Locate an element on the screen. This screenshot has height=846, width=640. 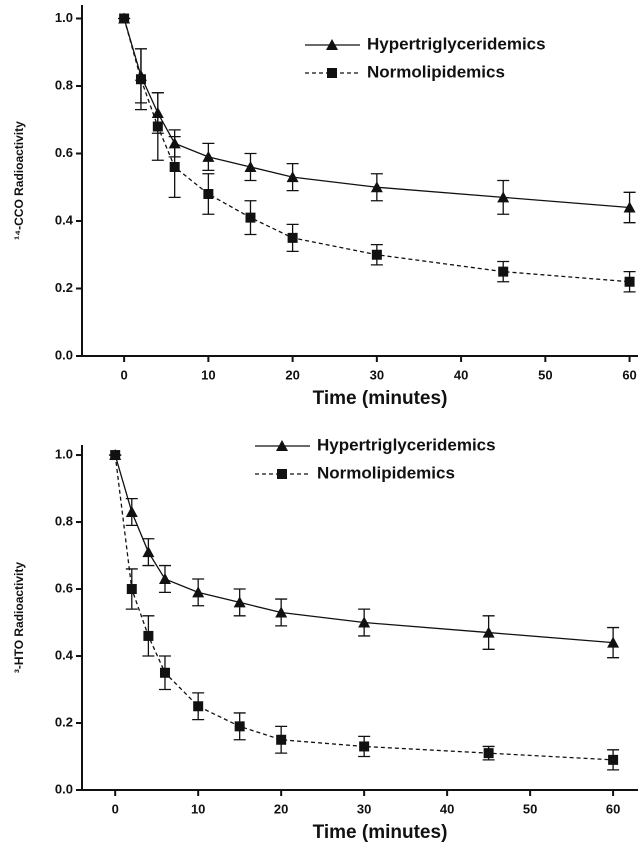
y-axis-label: ³-HTO Radioactivity is located at coordinates (19, 617).